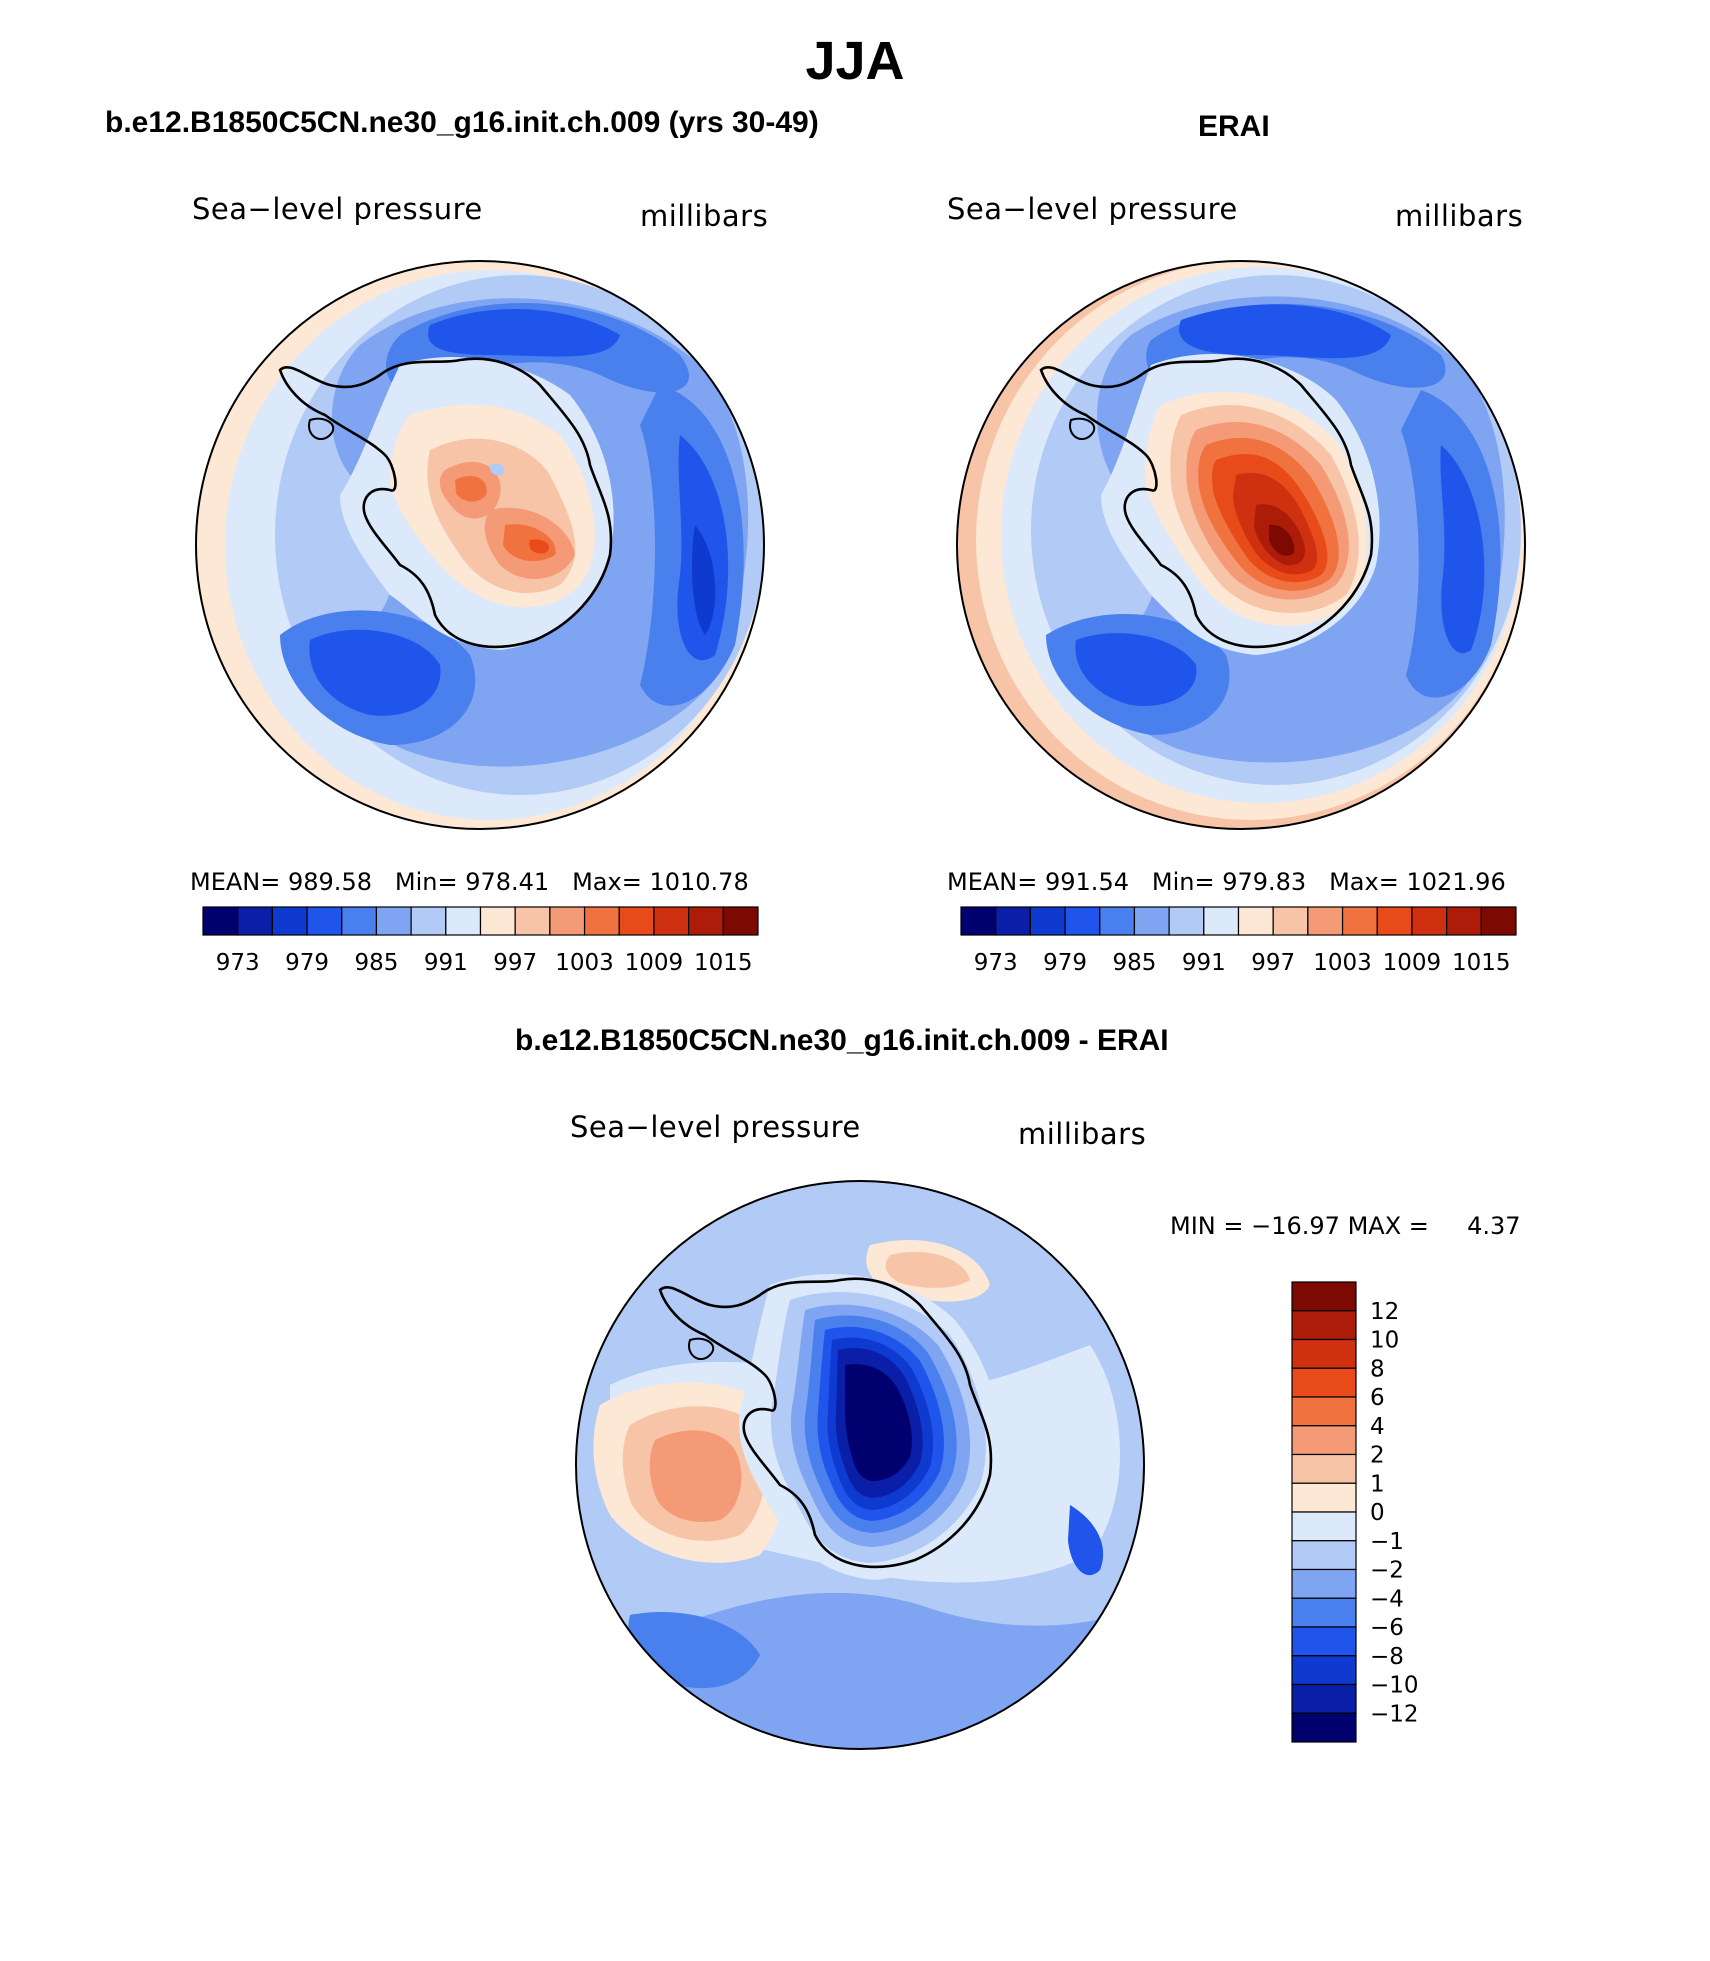 This screenshot has width=1710, height=1961. What do you see at coordinates (715, 1127) in the screenshot?
I see `diff-variable-label: Sea−level pressure` at bounding box center [715, 1127].